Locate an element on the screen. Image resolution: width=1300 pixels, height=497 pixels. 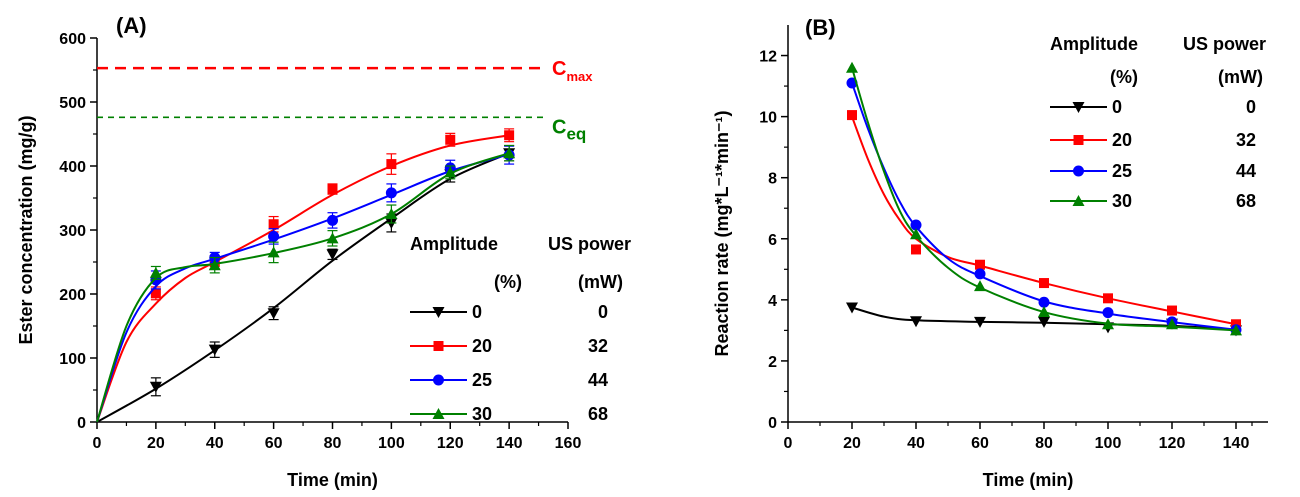
x-axis-label: Time (min) is located at coordinates (1028, 480).